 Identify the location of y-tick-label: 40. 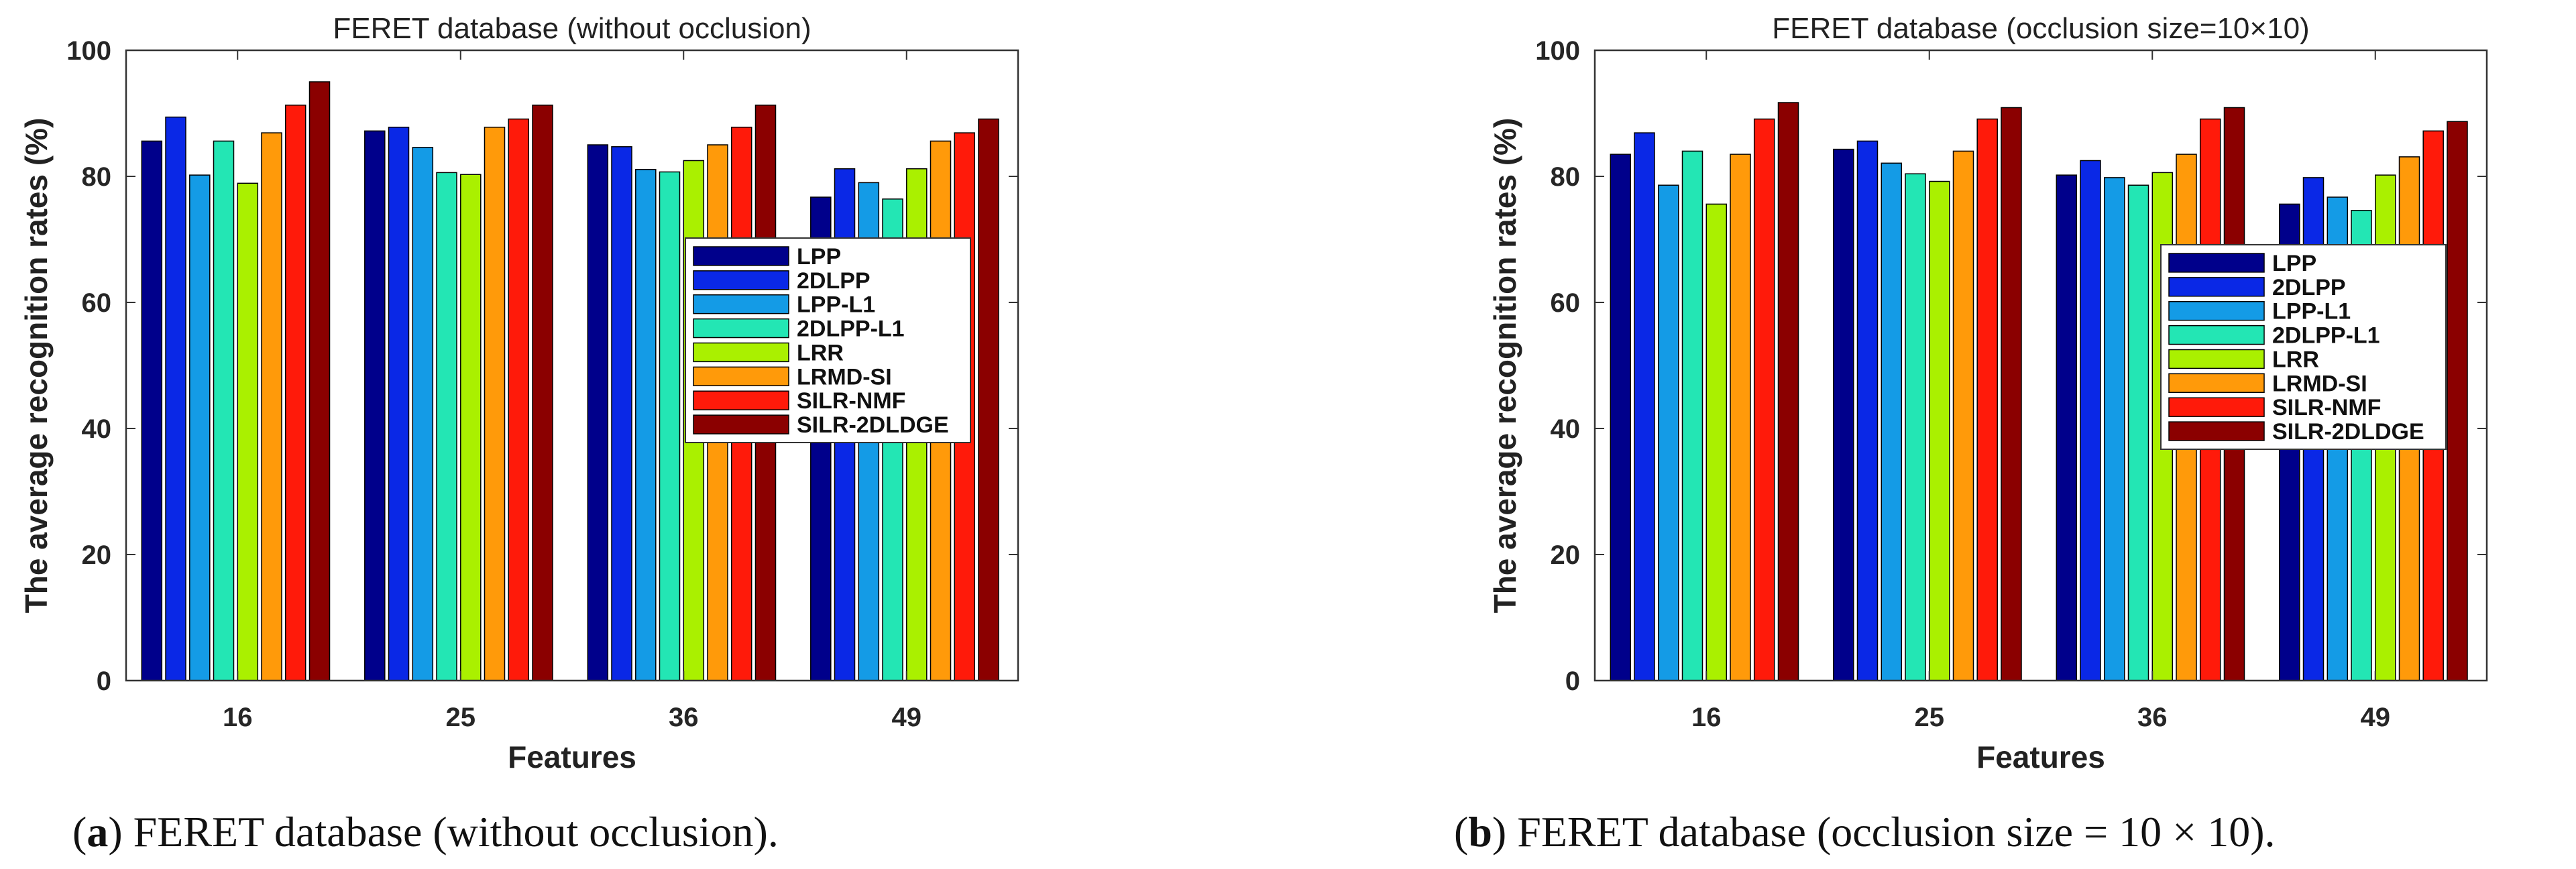
(1566, 429).